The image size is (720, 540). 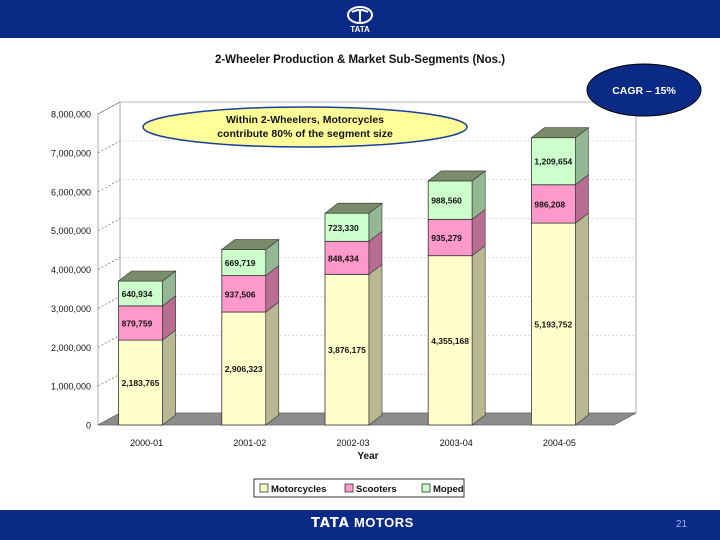 What do you see at coordinates (71, 348) in the screenshot?
I see `y-tick-label: 2,000,000` at bounding box center [71, 348].